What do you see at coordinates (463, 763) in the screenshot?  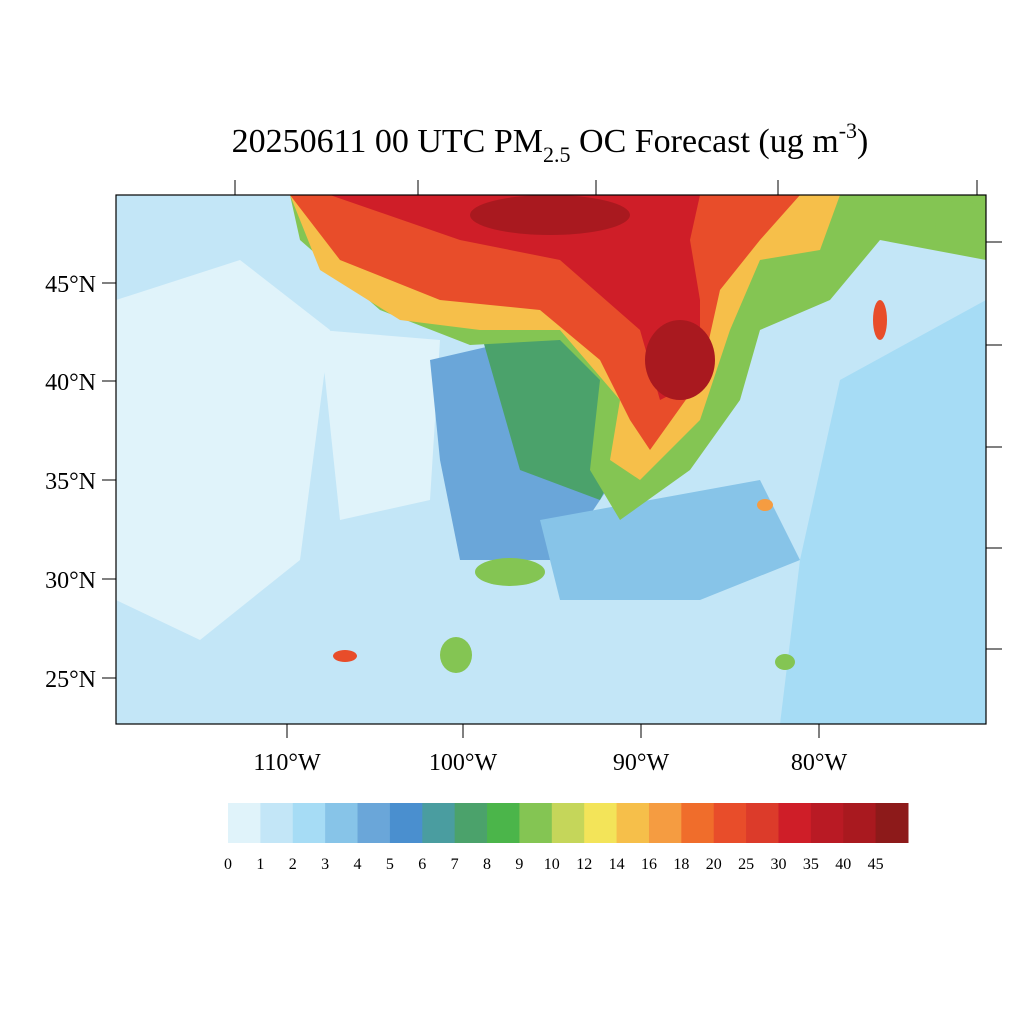 I see `longitude-label: 100°W` at bounding box center [463, 763].